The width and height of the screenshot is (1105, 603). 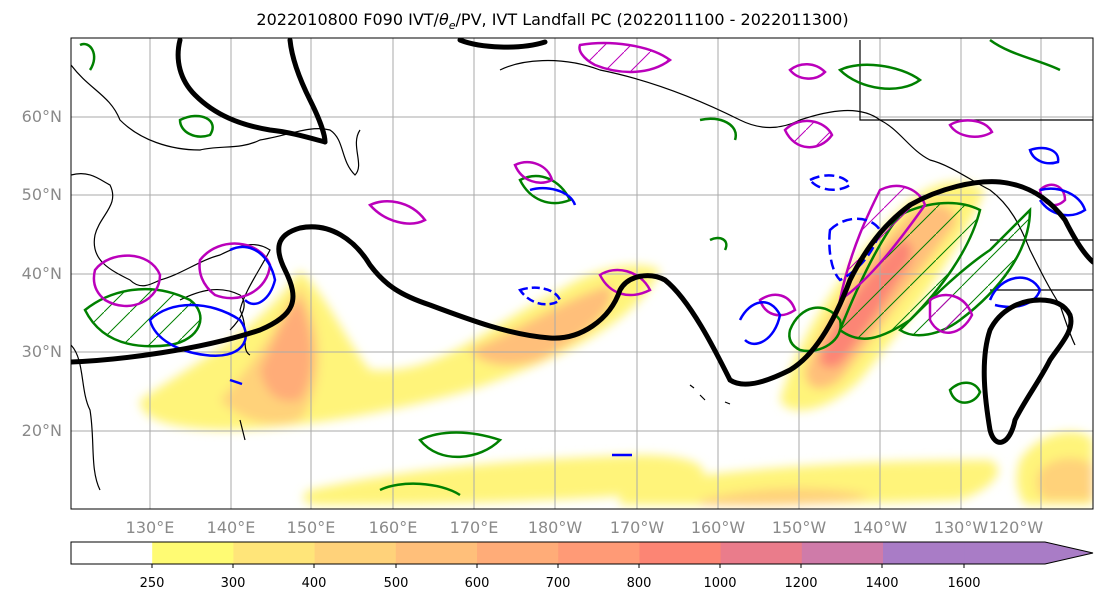 I want to click on lat-label: 60°N, so click(x=42, y=116).